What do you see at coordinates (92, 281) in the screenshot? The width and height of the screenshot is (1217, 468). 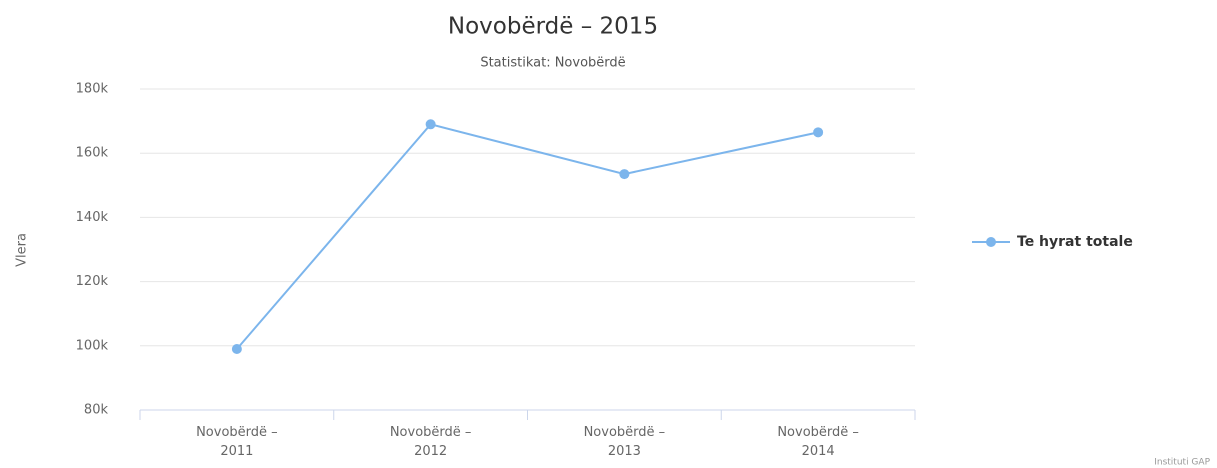 I see `y-tick-label: 120k` at bounding box center [92, 281].